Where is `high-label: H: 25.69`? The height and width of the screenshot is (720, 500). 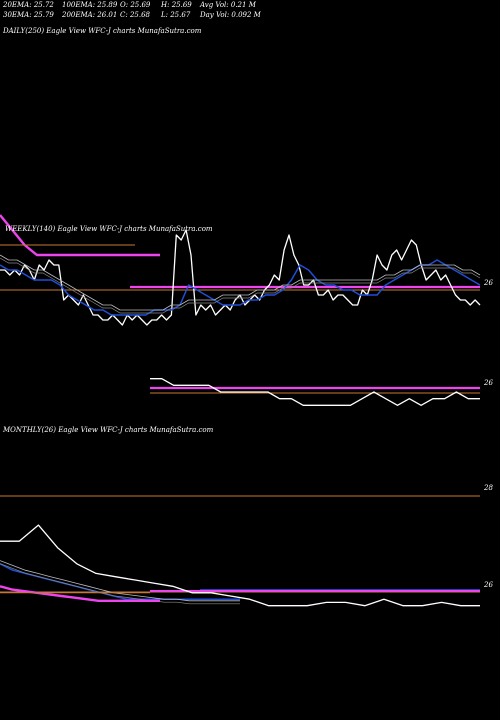
high-label: H: 25.69 is located at coordinates (176, 5).